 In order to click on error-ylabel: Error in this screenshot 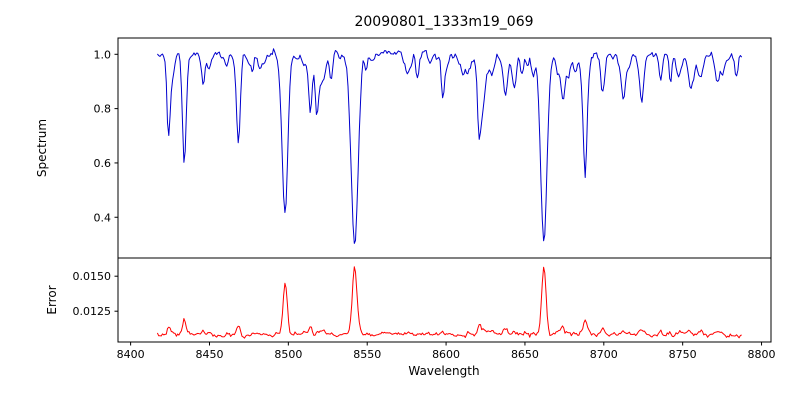, I will do `click(52, 299)`.